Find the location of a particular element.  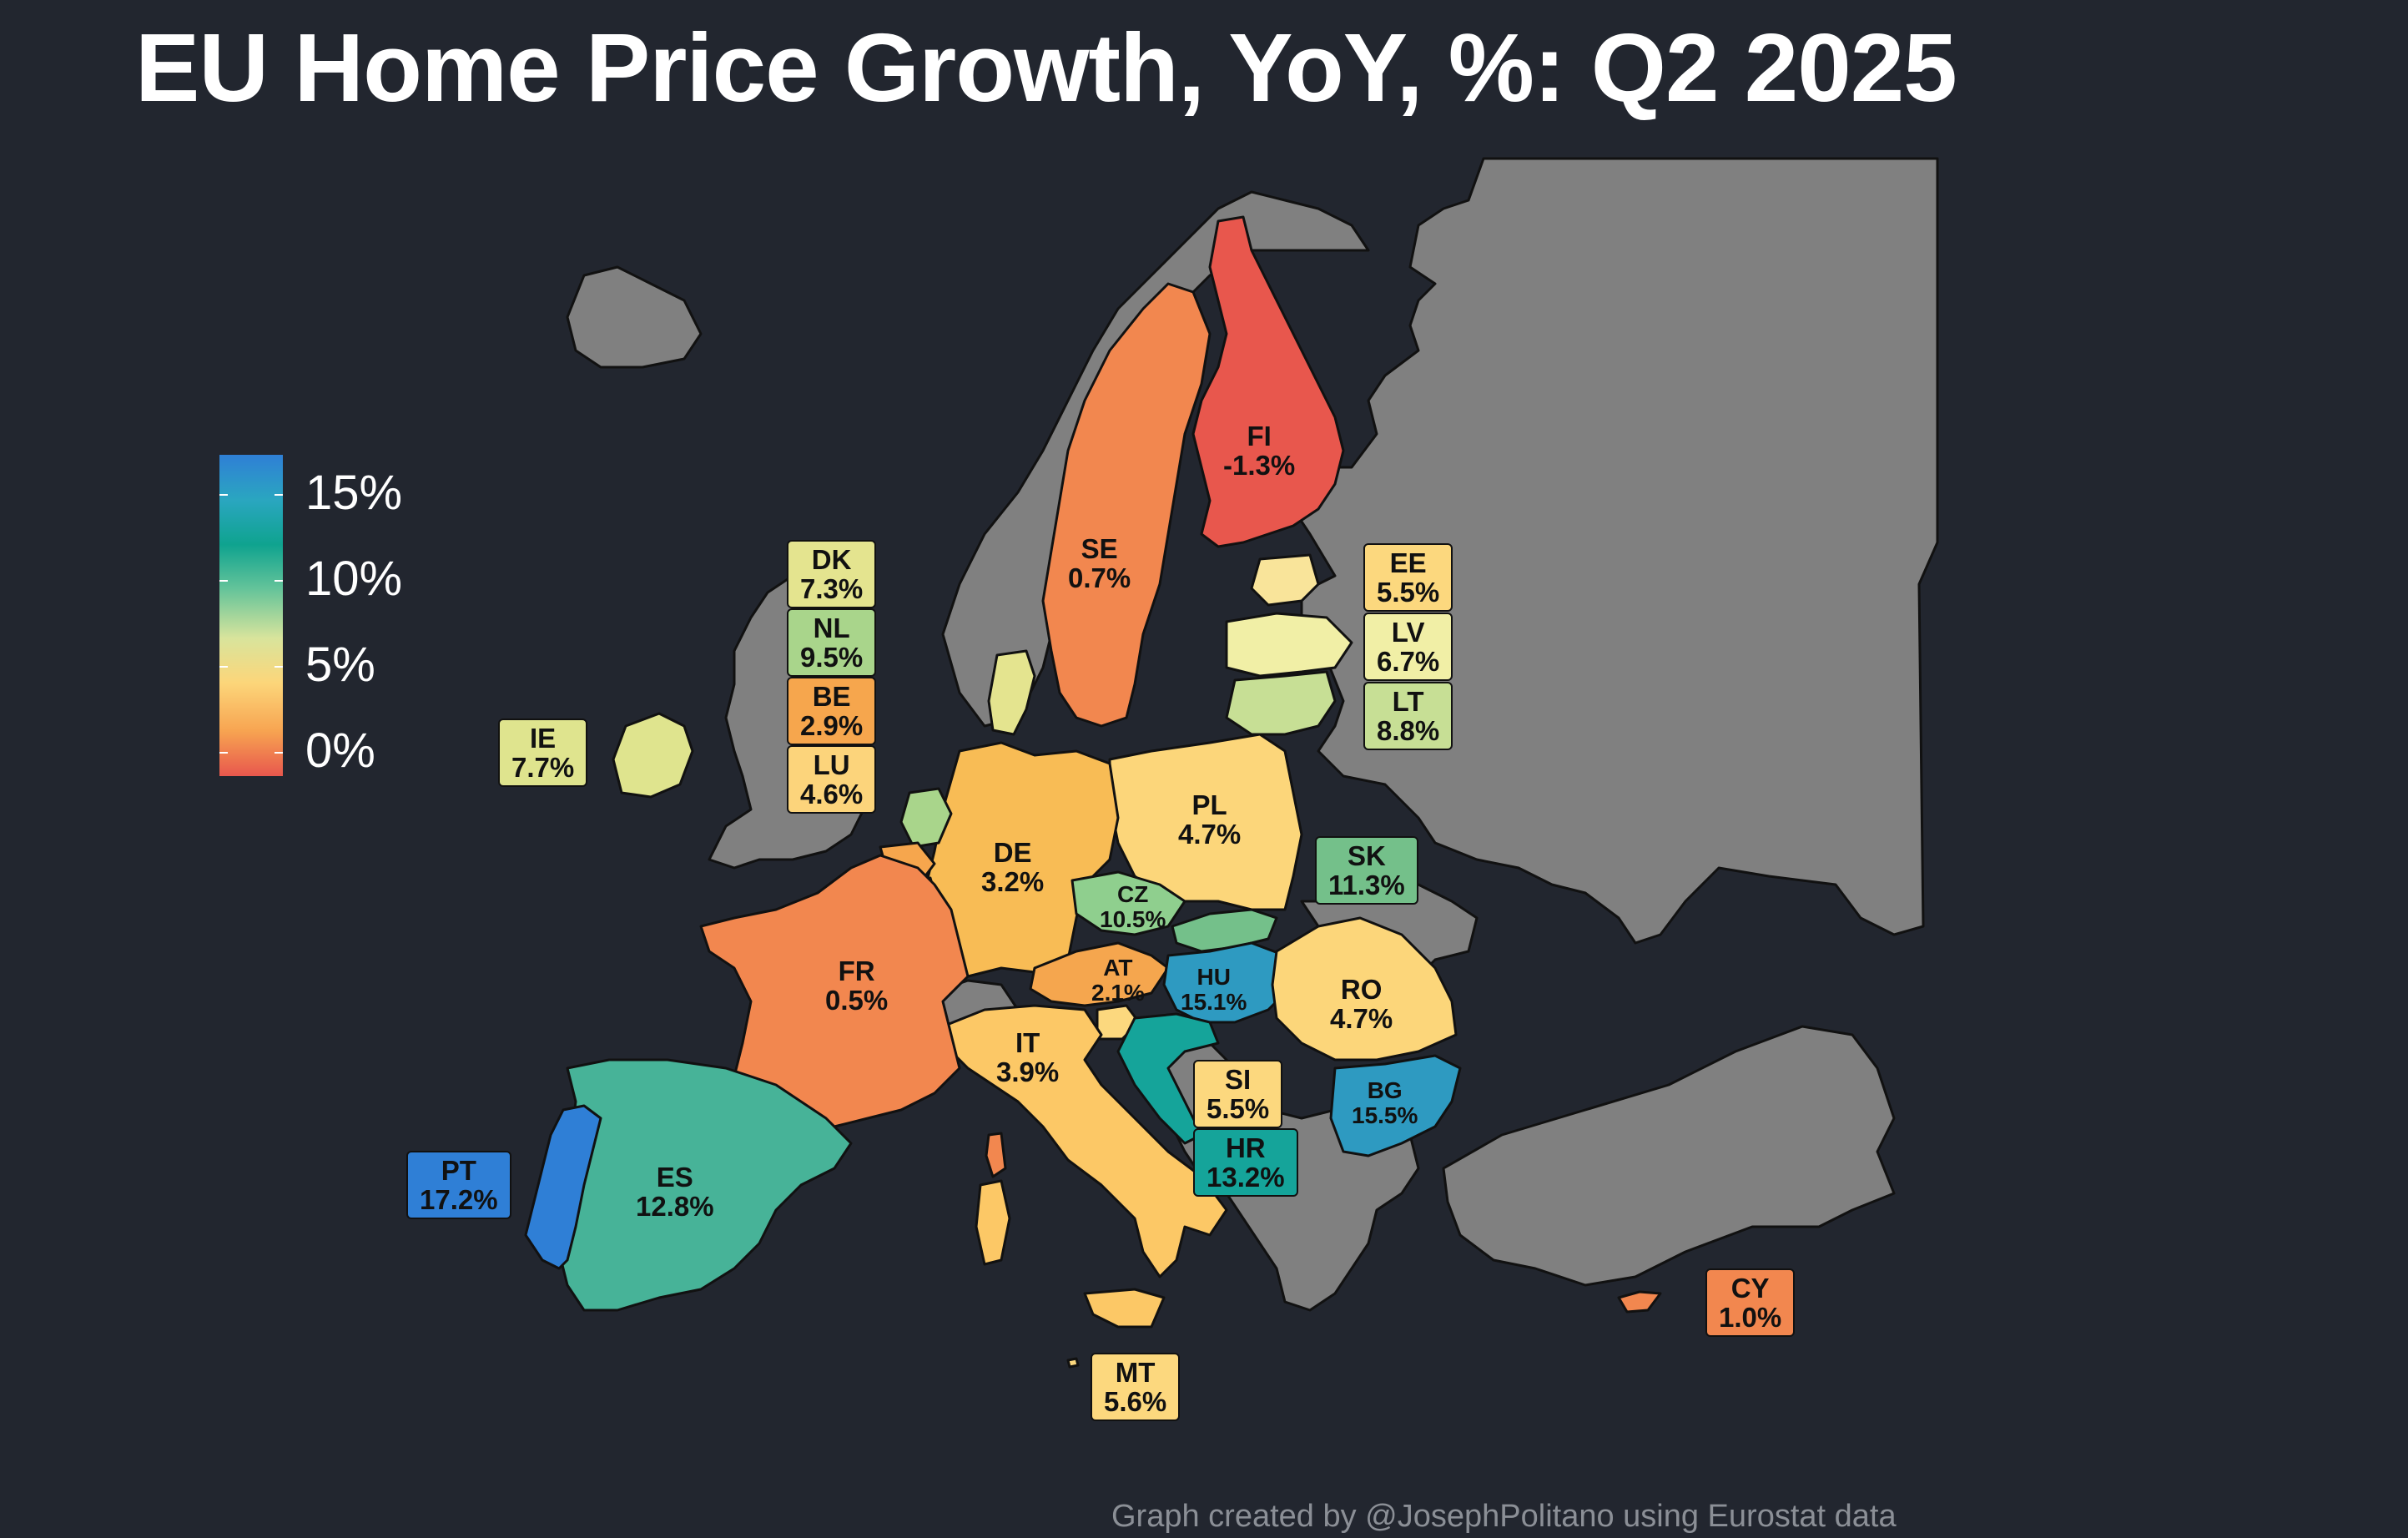

country-fr is located at coordinates (834, 991).